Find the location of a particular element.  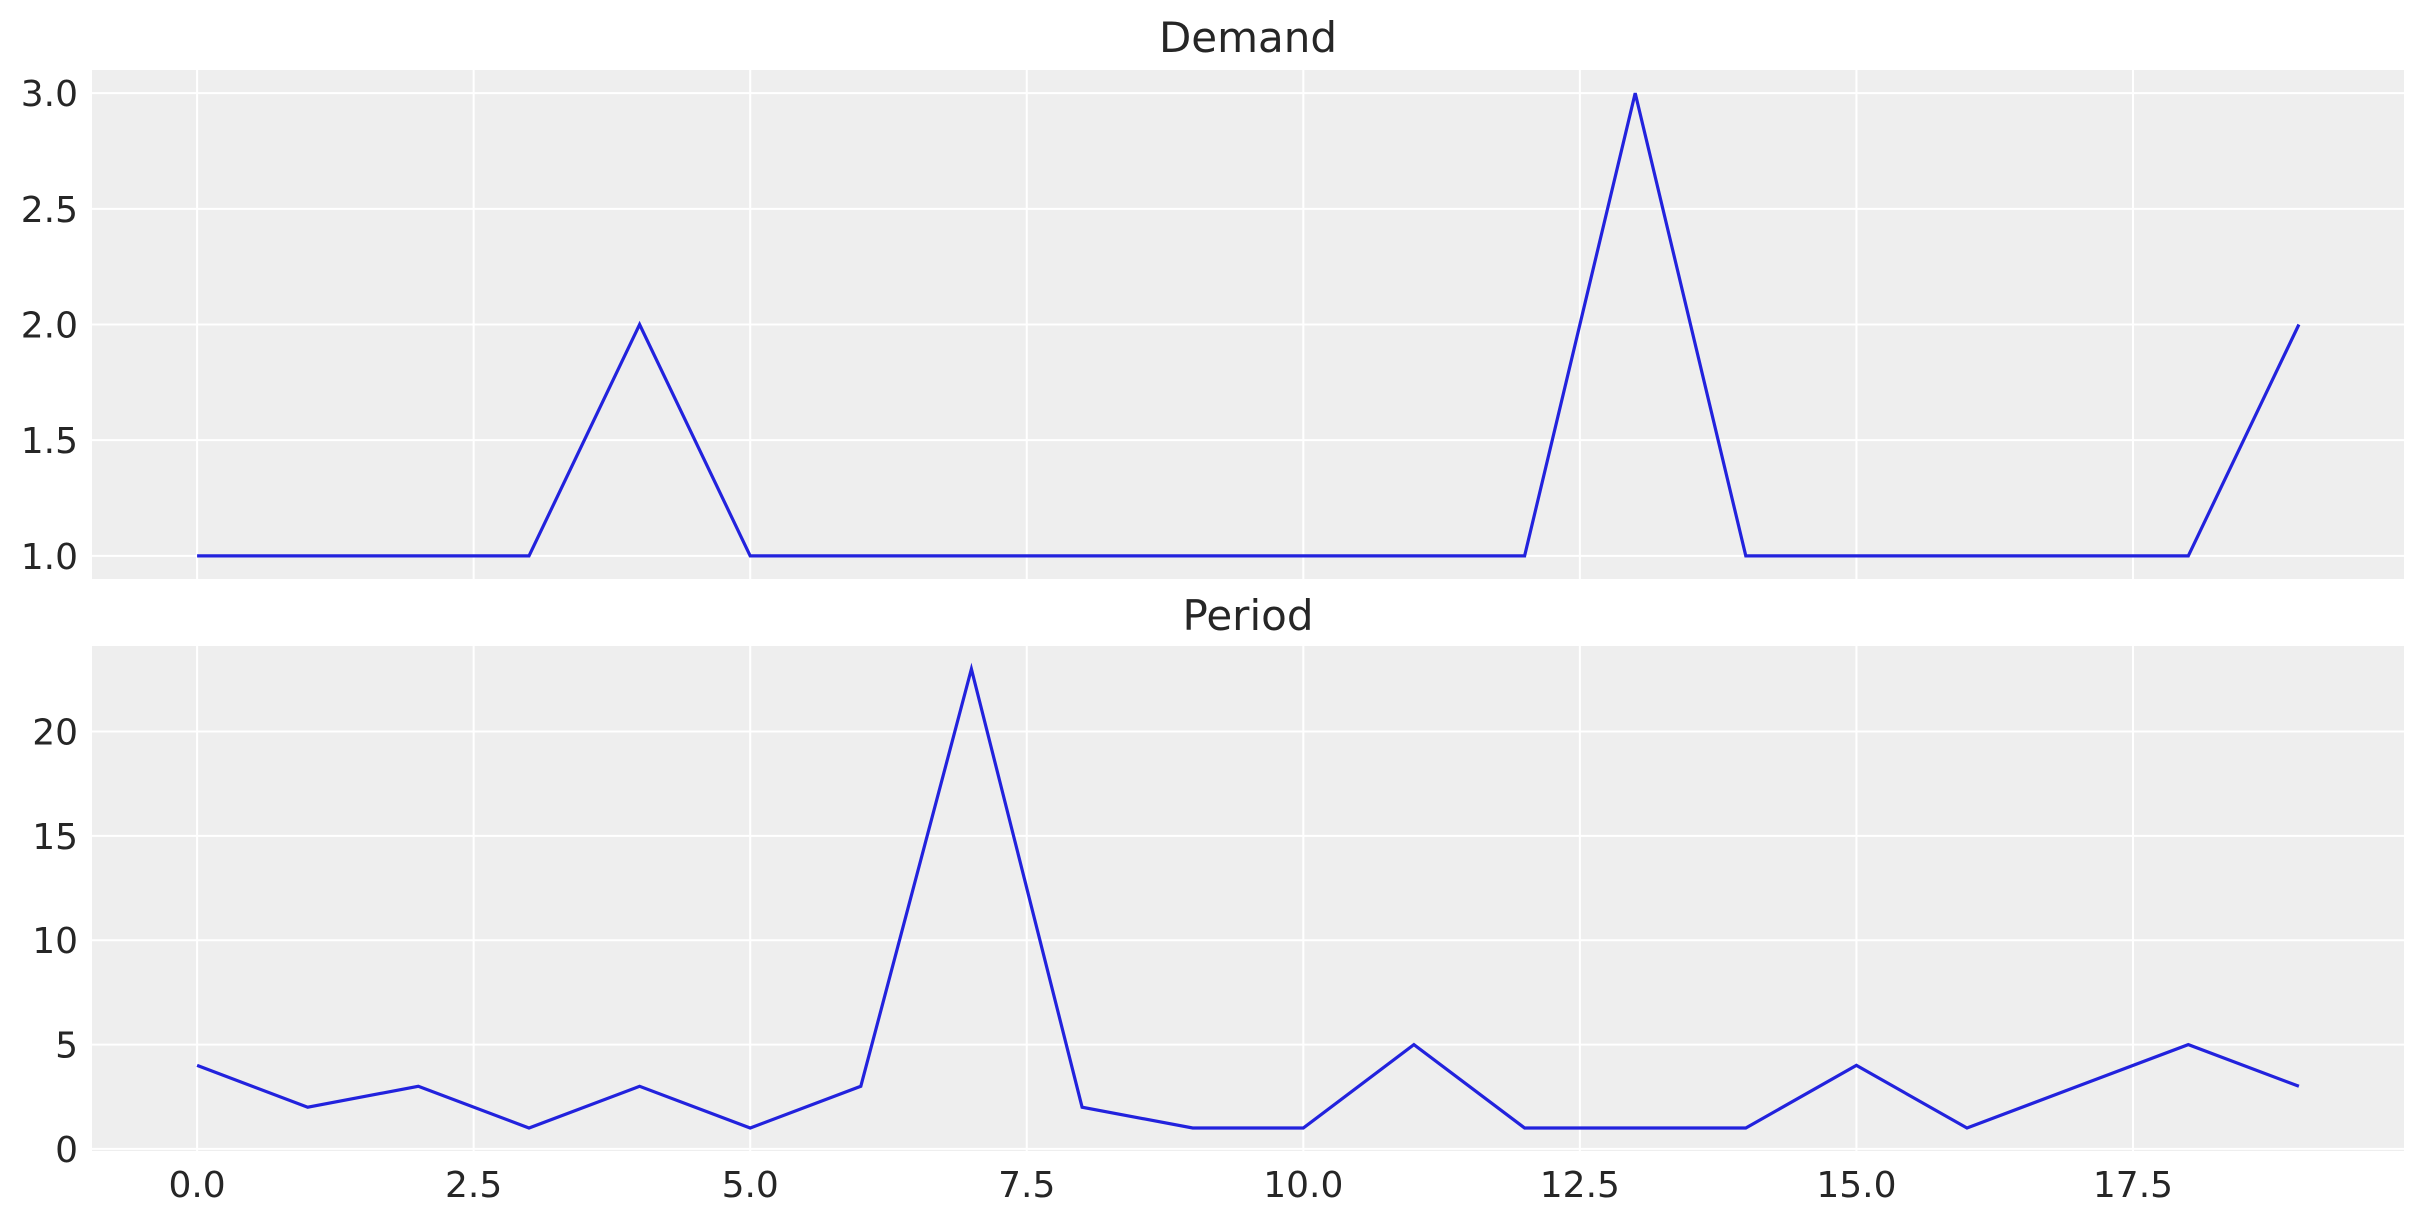

period-y-tick-label: 15 is located at coordinates (55, 837).